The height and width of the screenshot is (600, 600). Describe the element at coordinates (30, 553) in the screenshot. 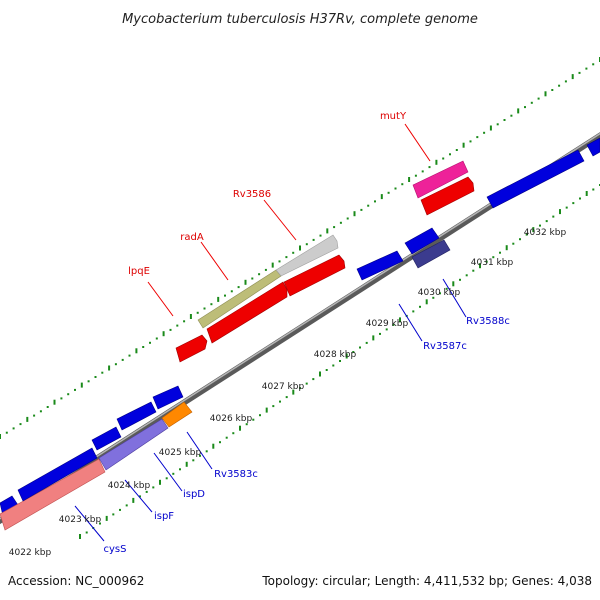

I see `tick-4022: 4022 kbp` at that location.